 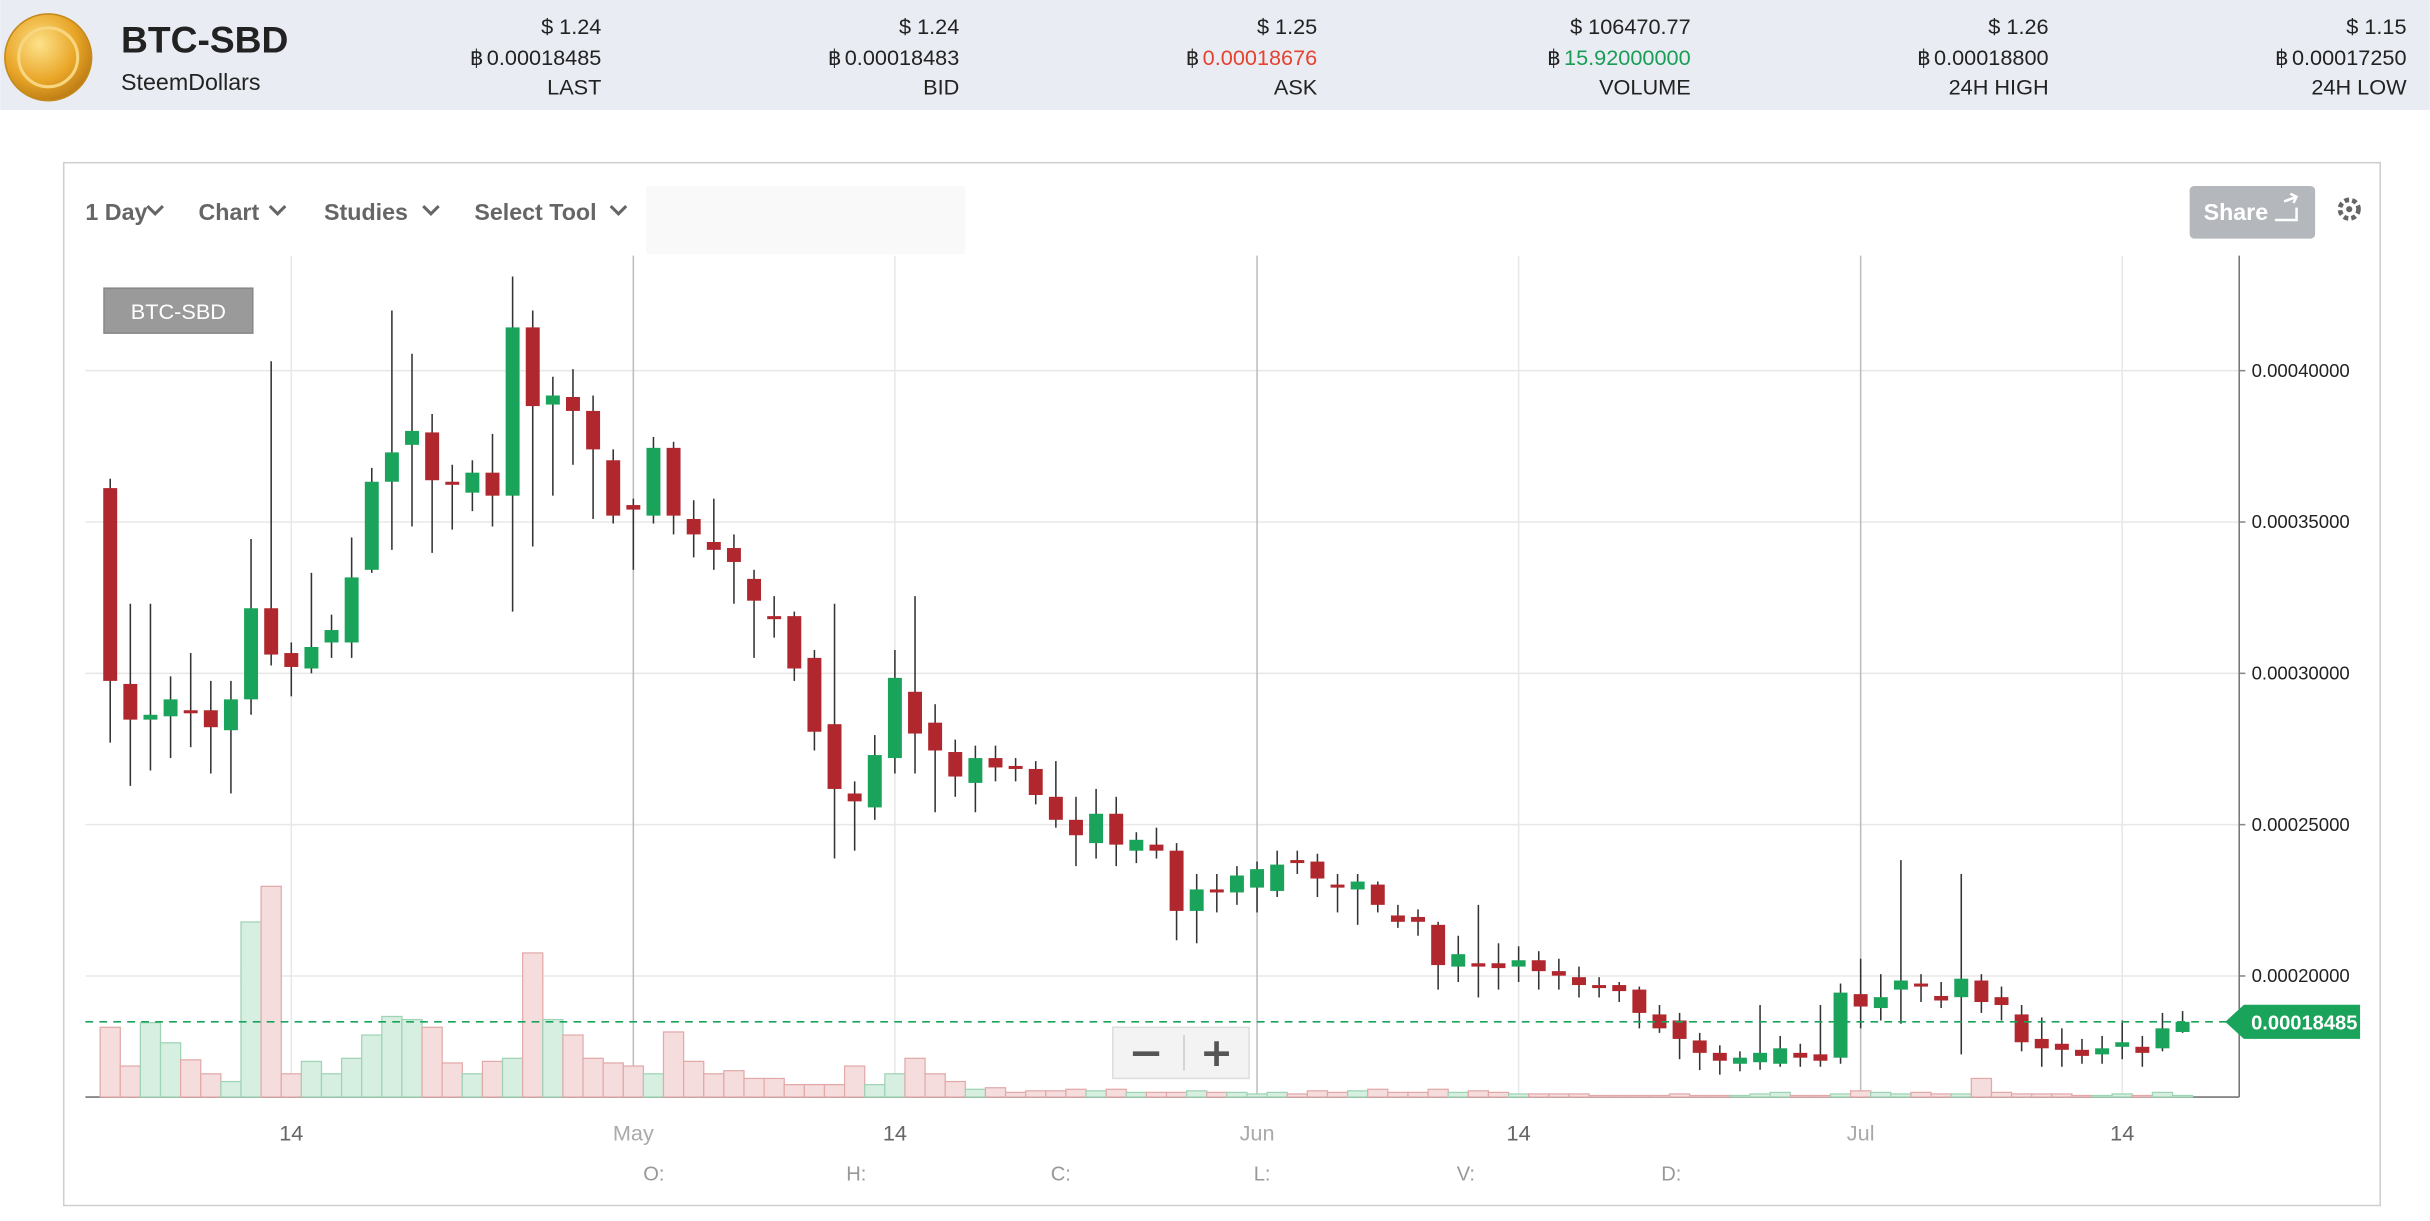 I want to click on btc-symbol: ฿, so click(x=835, y=57).